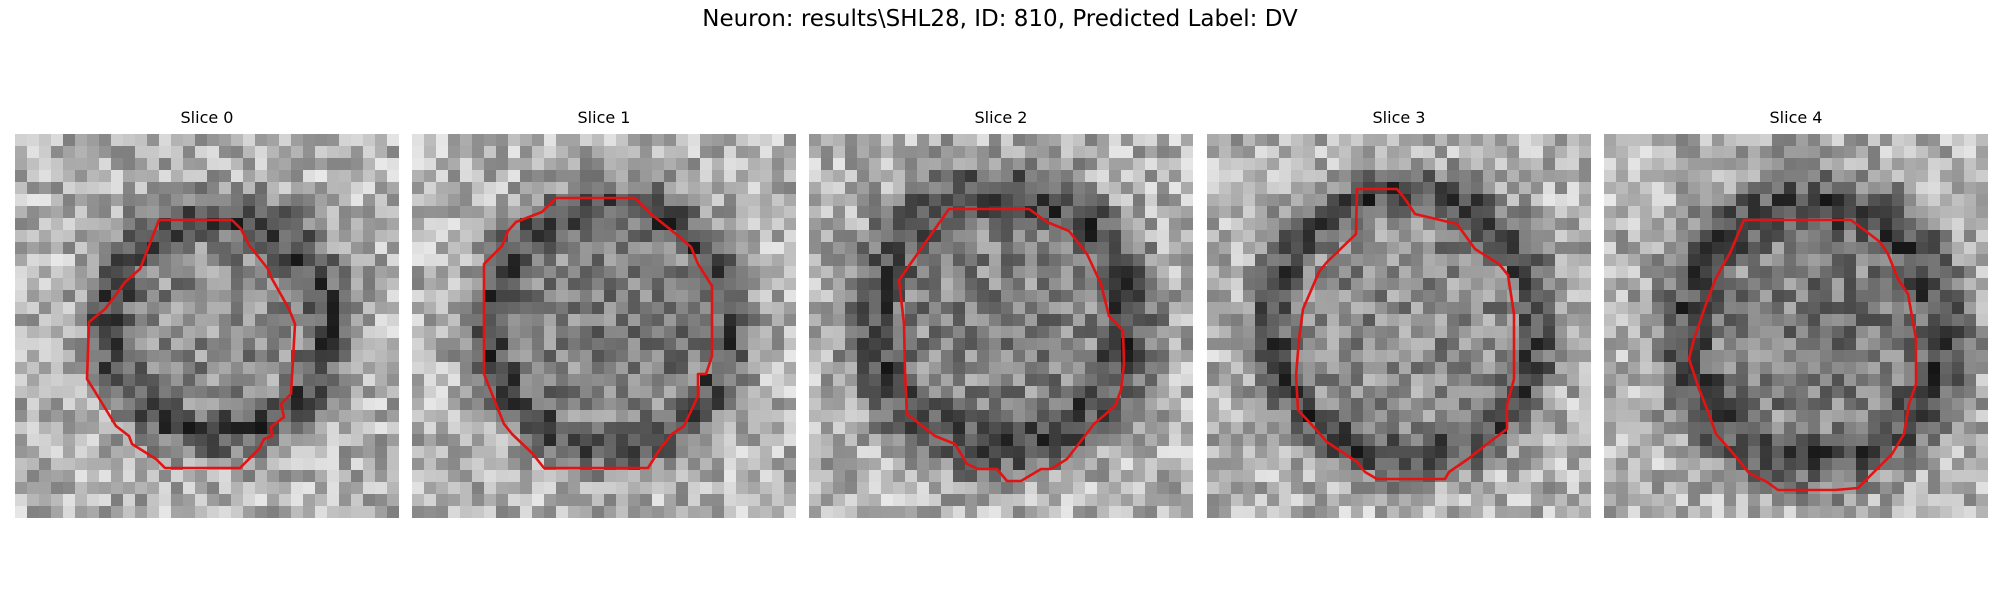  I want to click on slice-panel-3: Slice 3, so click(1399, 317).